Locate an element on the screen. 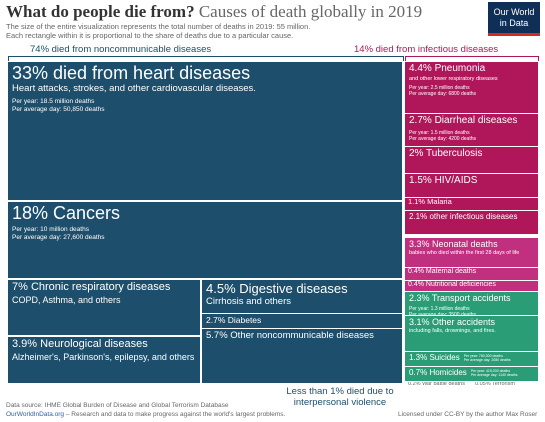  cell-label: 0.4% Maternal deaths is located at coordinates (442, 271).